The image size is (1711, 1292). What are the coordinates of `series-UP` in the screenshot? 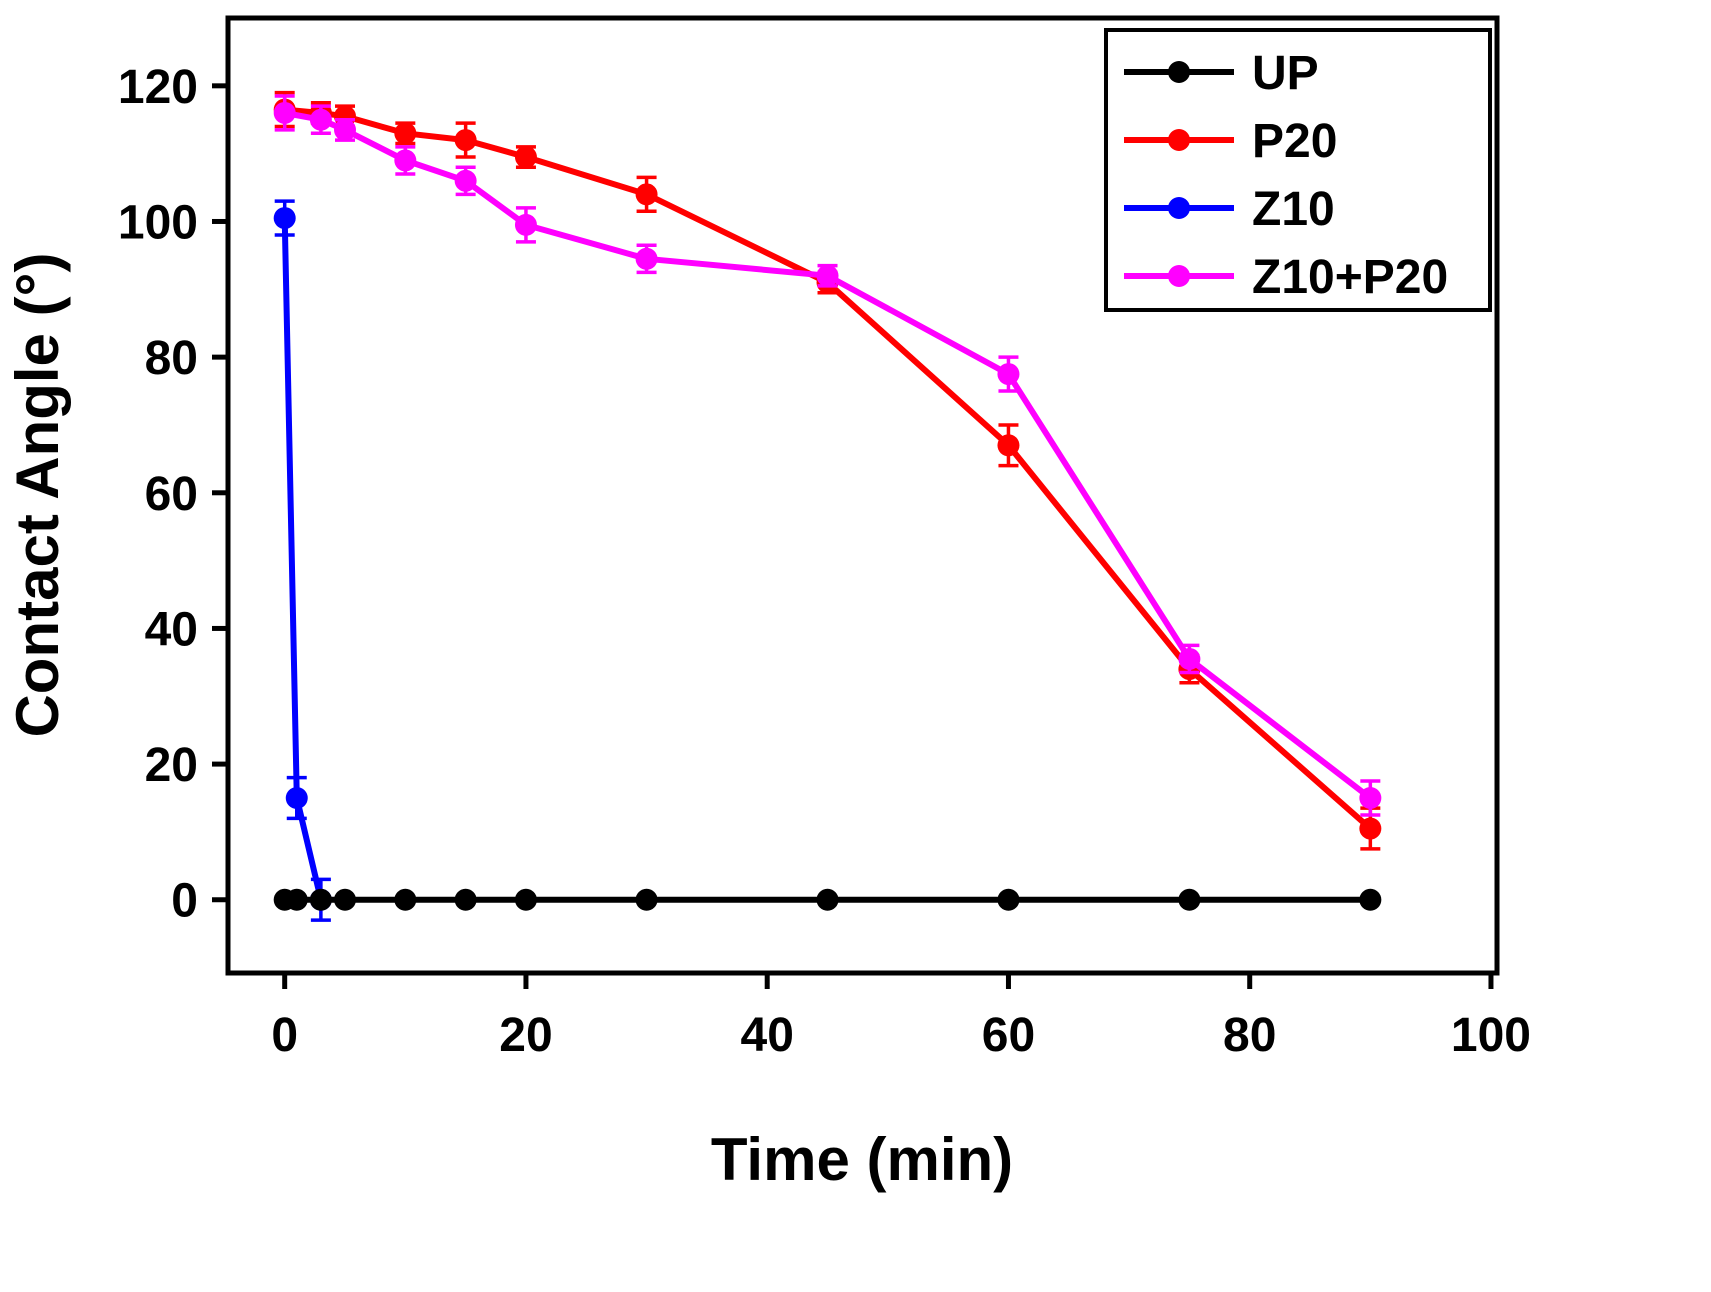 It's located at (827, 899).